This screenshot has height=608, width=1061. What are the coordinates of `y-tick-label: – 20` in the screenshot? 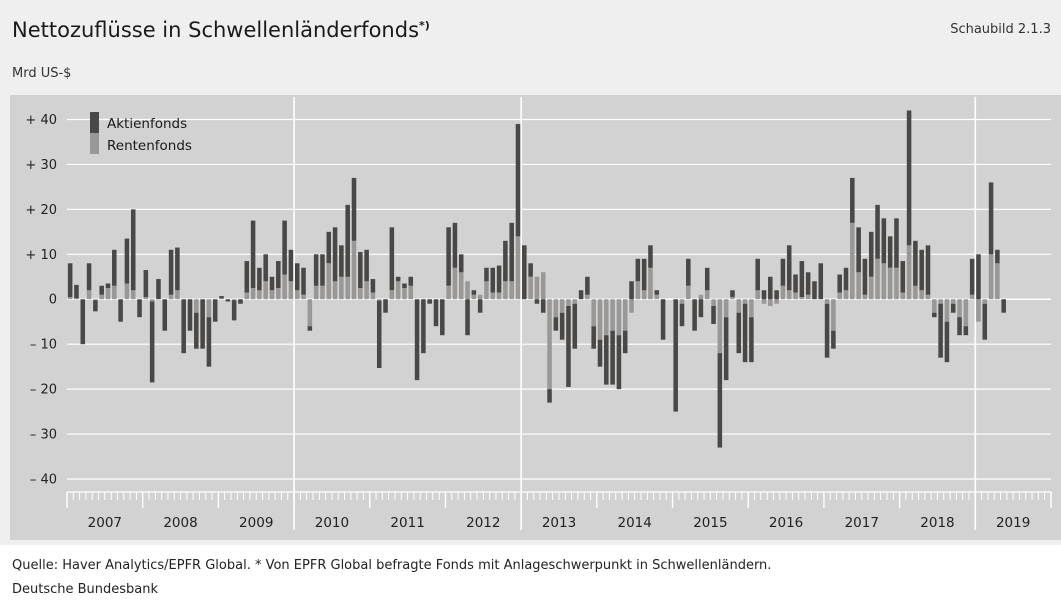 It's located at (43, 390).